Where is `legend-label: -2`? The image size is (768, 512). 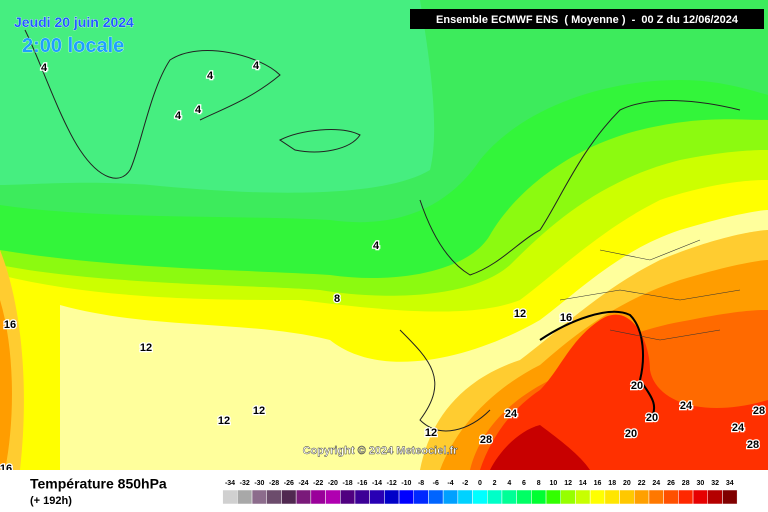 legend-label: -2 is located at coordinates (465, 483).